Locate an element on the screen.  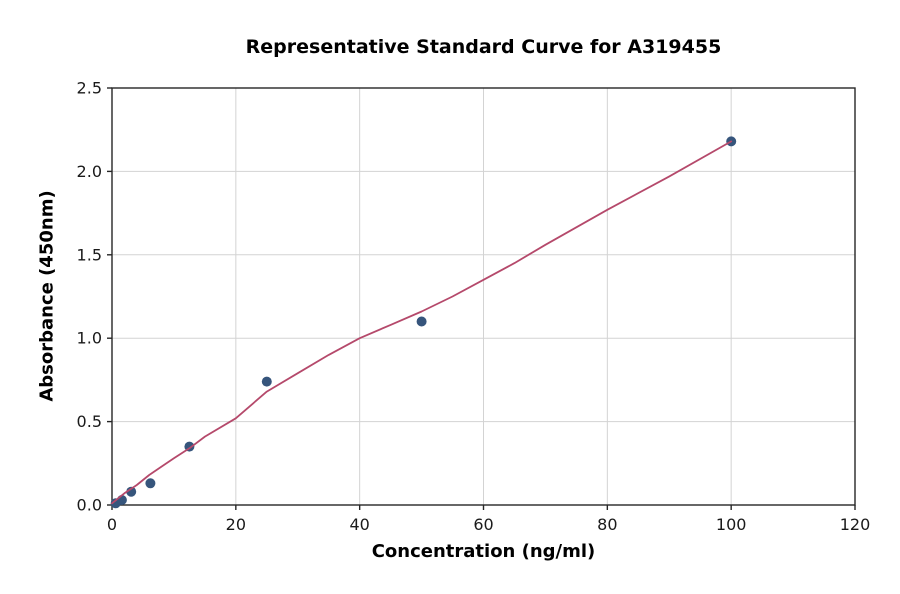
x-tick-label: 0 is located at coordinates (112, 524).